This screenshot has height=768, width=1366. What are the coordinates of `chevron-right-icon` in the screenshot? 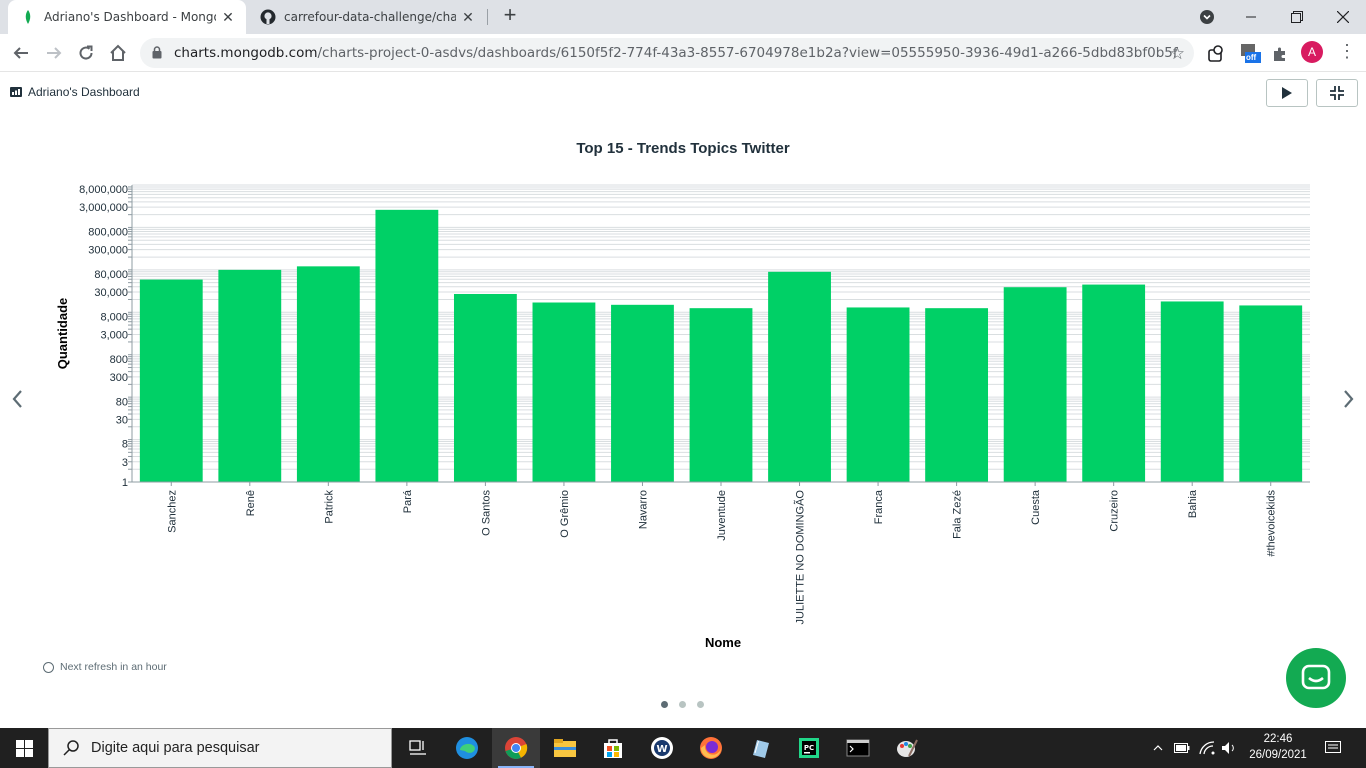 It's located at (1349, 401).